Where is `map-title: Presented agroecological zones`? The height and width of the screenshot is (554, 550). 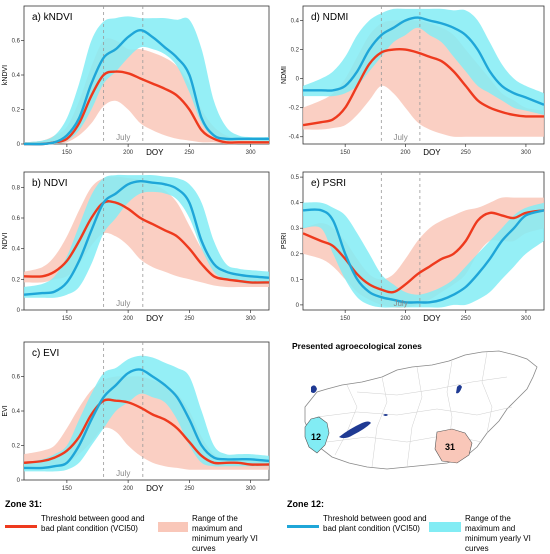
map-title: Presented agroecological zones is located at coordinates (357, 346).